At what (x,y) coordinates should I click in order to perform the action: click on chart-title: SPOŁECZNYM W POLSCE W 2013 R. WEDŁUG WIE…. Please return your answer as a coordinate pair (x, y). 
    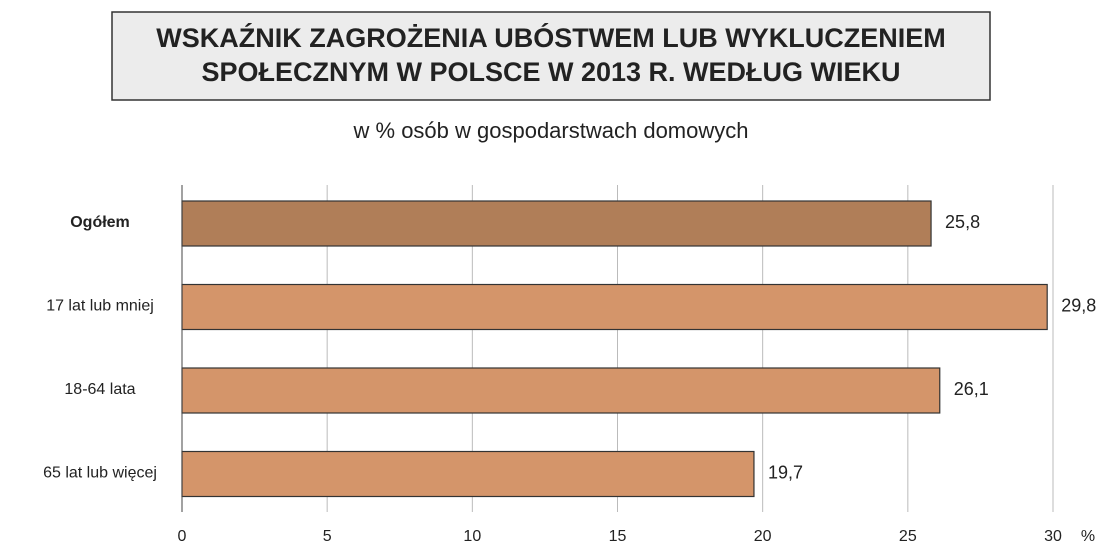
    Looking at the image, I should click on (550, 72).